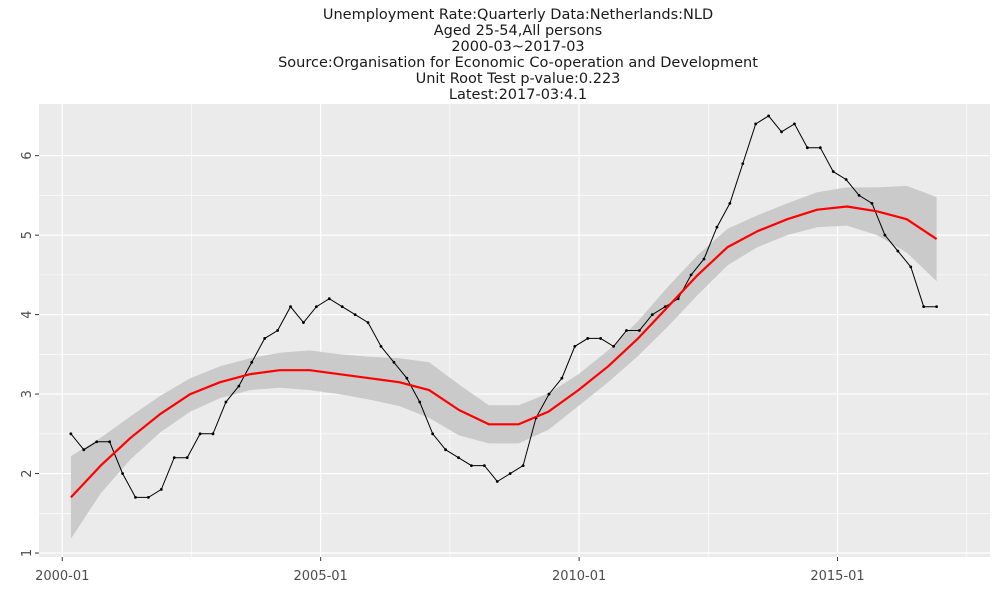  Describe the element at coordinates (27, 156) in the screenshot. I see `y-tick-label: 6` at that location.